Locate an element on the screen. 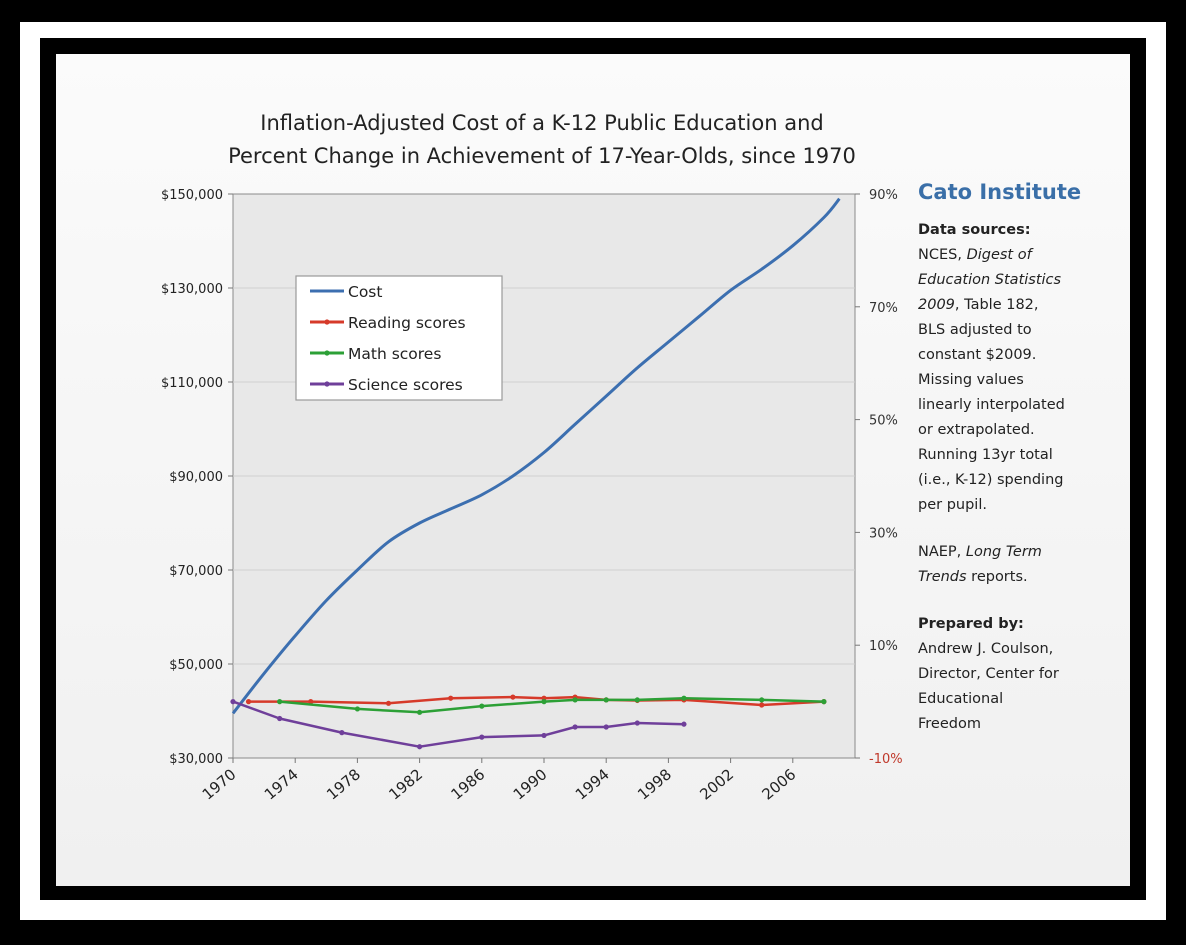 The height and width of the screenshot is (945, 1186). right-tick-label: 30% is located at coordinates (883, 533).